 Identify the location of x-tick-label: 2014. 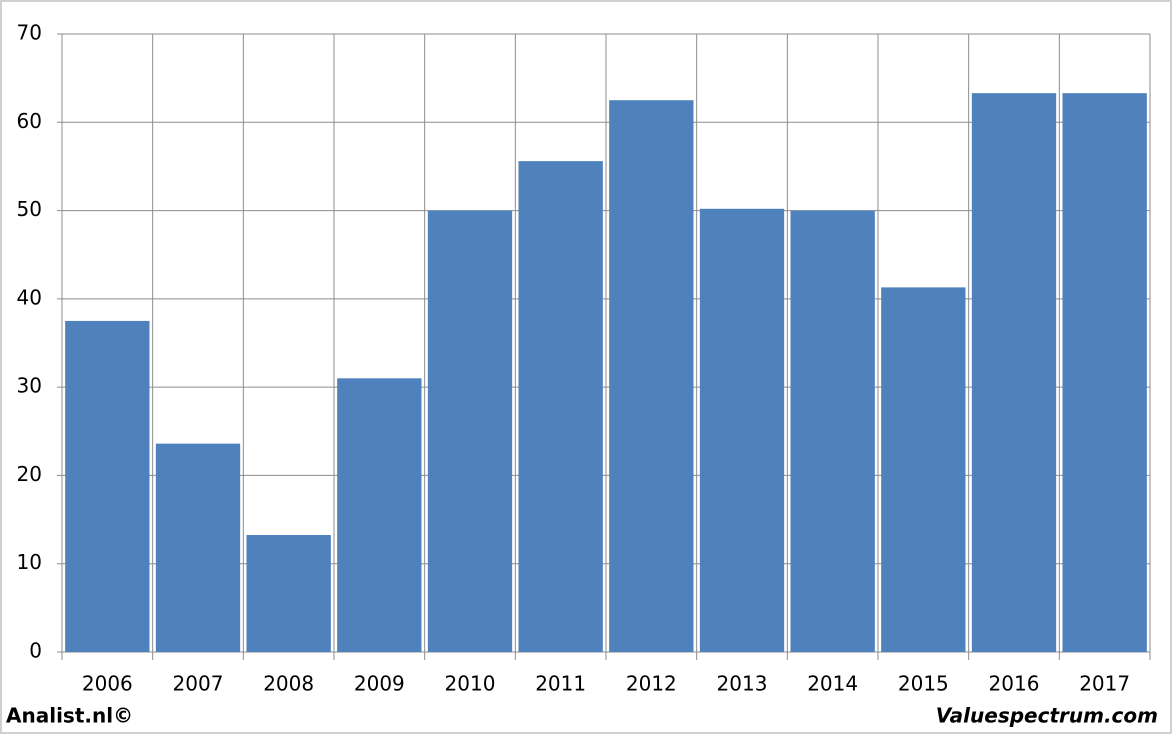
(832, 684).